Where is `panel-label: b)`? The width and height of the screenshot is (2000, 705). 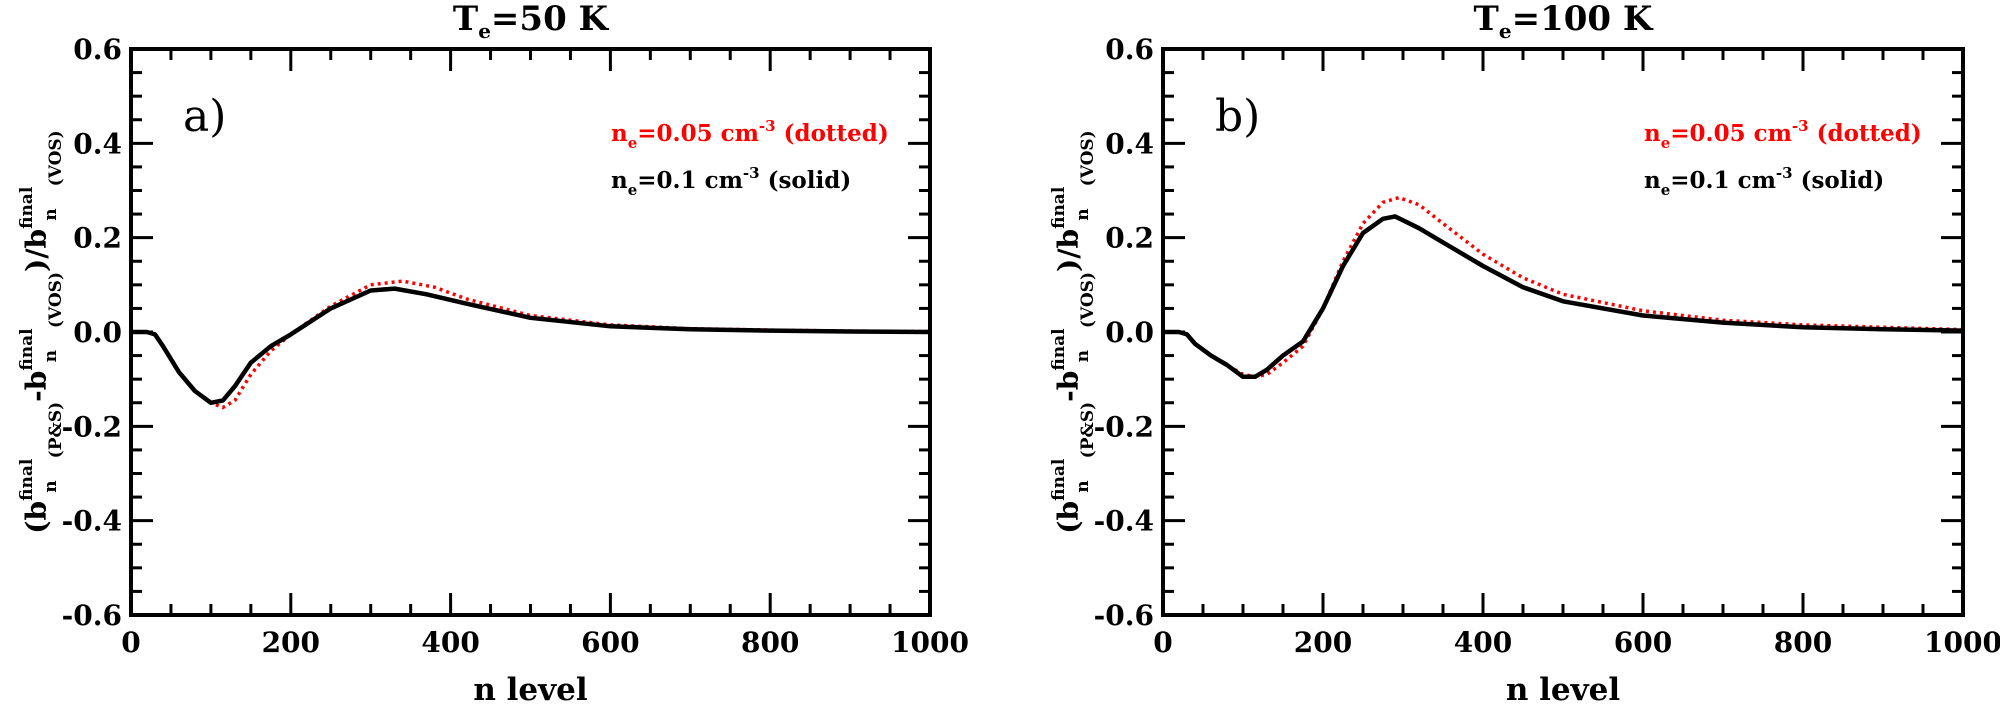
panel-label: b) is located at coordinates (1237, 116).